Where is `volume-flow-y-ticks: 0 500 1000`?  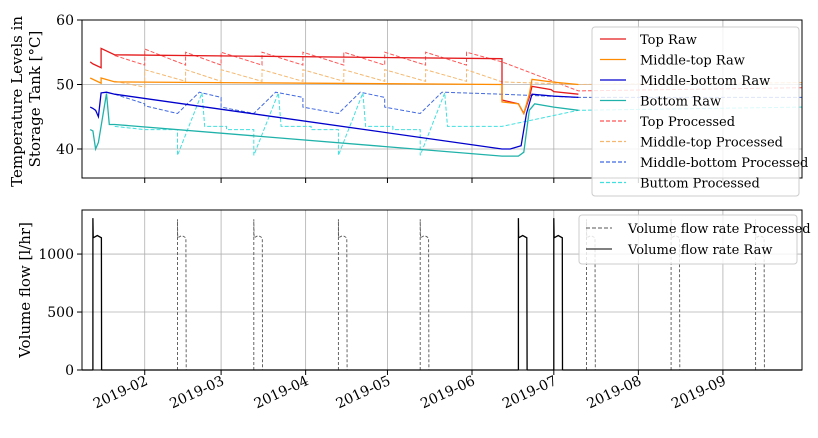 volume-flow-y-ticks: 0 500 1000 is located at coordinates (60, 313).